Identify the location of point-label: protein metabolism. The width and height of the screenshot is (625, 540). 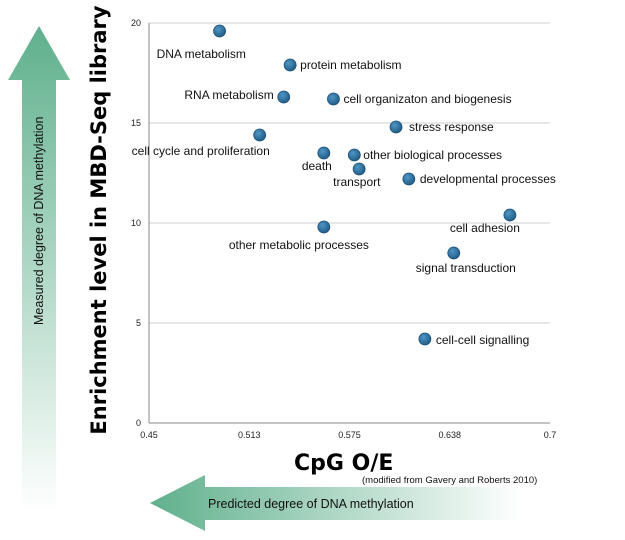
(350, 65).